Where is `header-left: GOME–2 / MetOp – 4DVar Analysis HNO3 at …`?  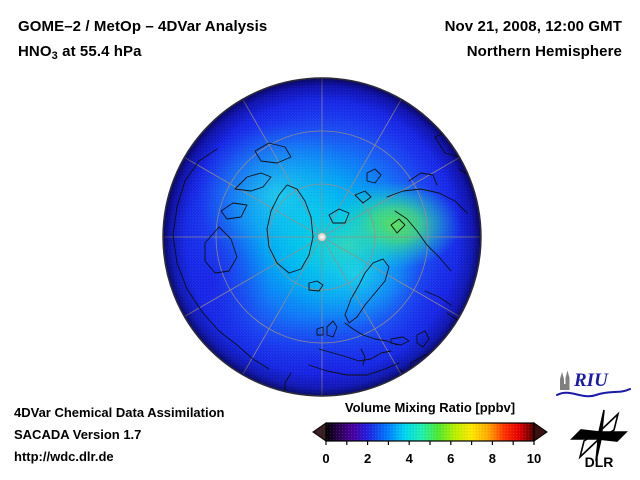
header-left: GOME–2 / MetOp – 4DVar Analysis HNO3 at … is located at coordinates (208, 41).